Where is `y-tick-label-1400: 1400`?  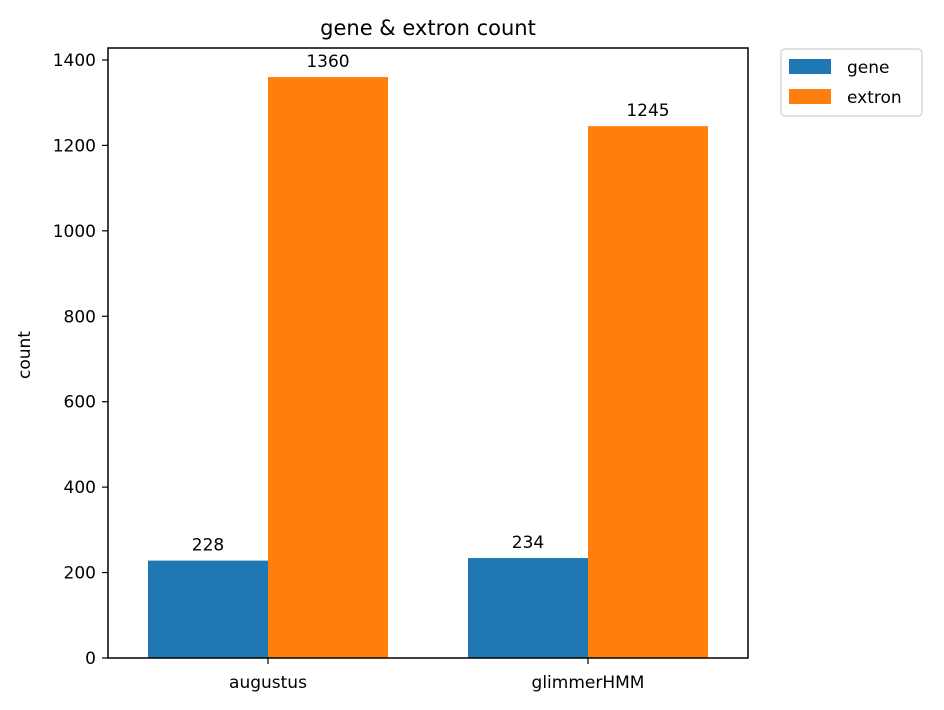
y-tick-label-1400: 1400 is located at coordinates (74, 61).